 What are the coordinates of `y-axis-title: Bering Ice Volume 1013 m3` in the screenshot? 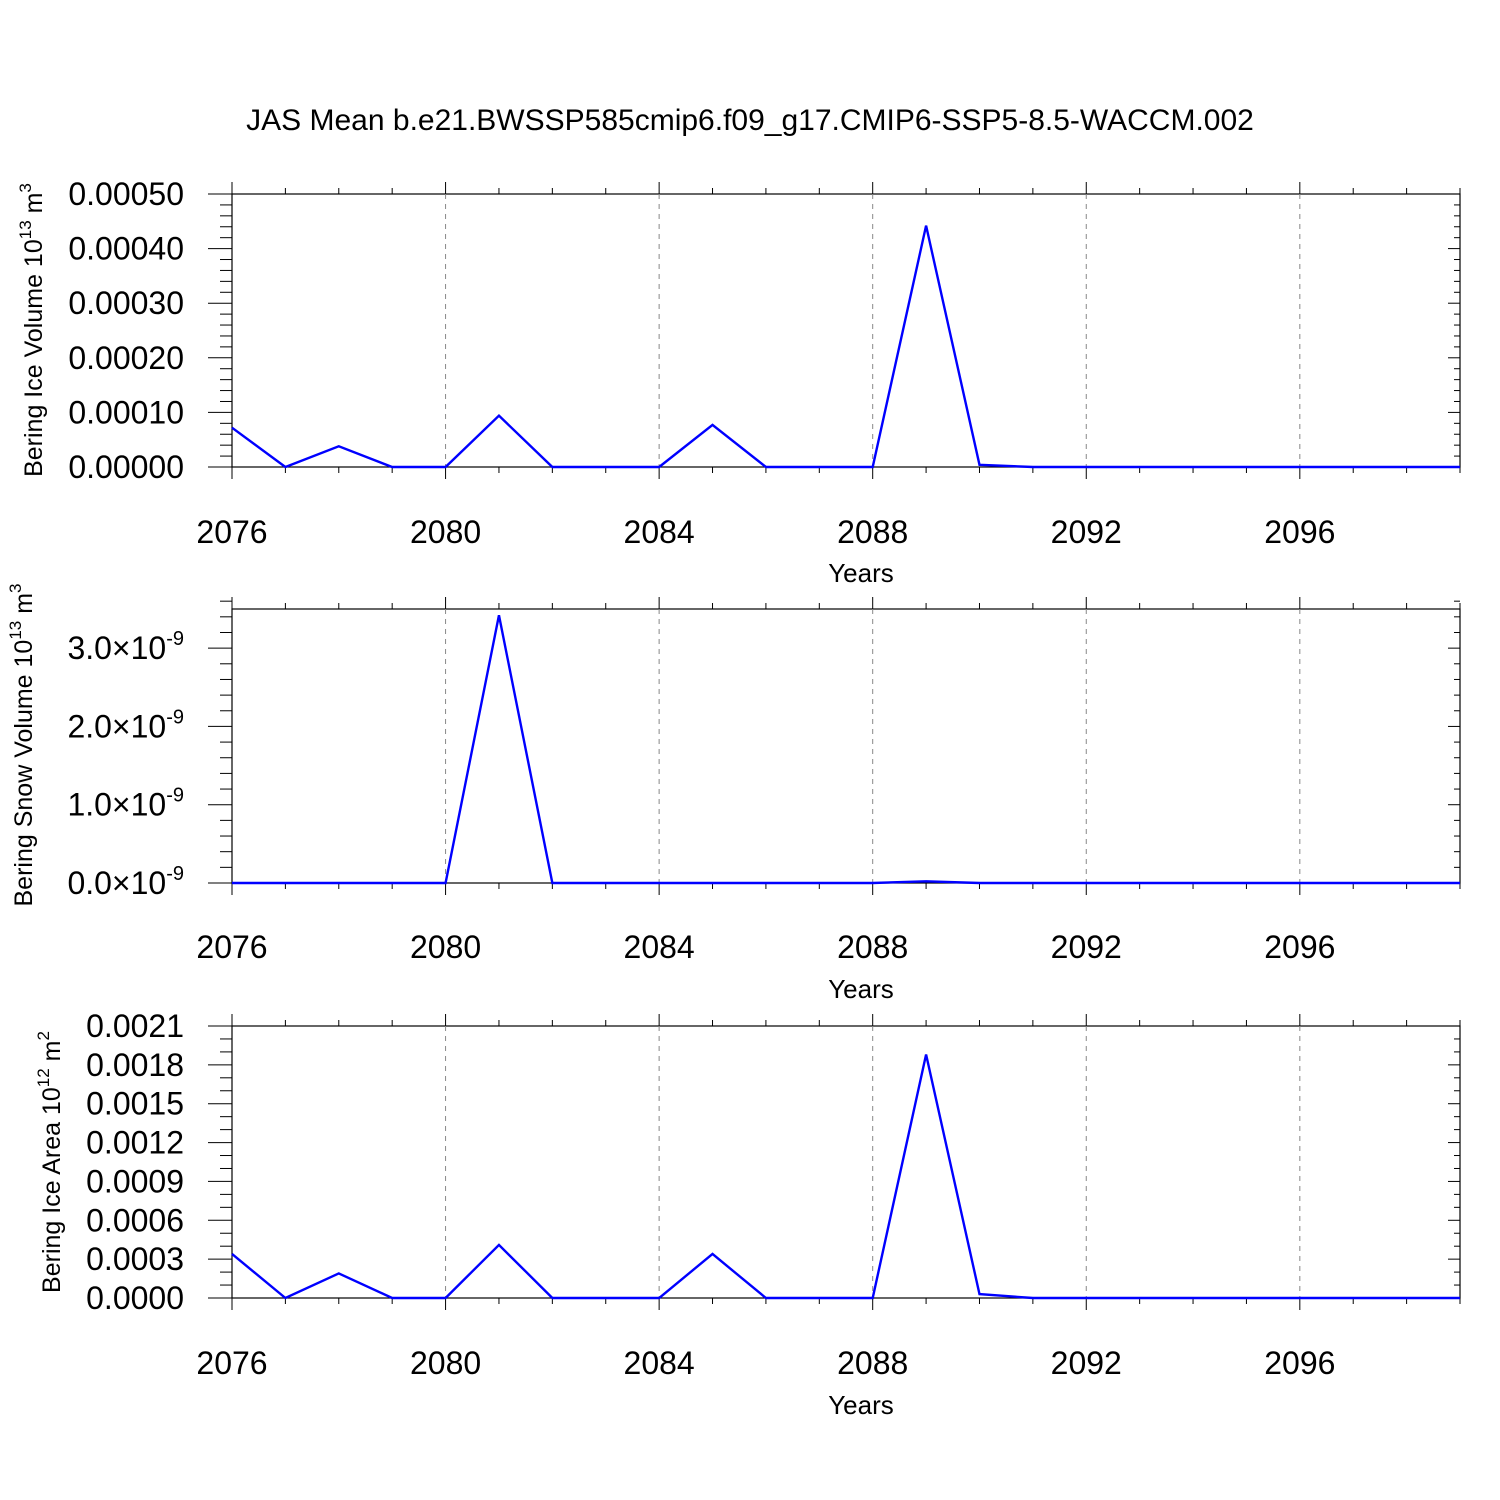 It's located at (32, 330).